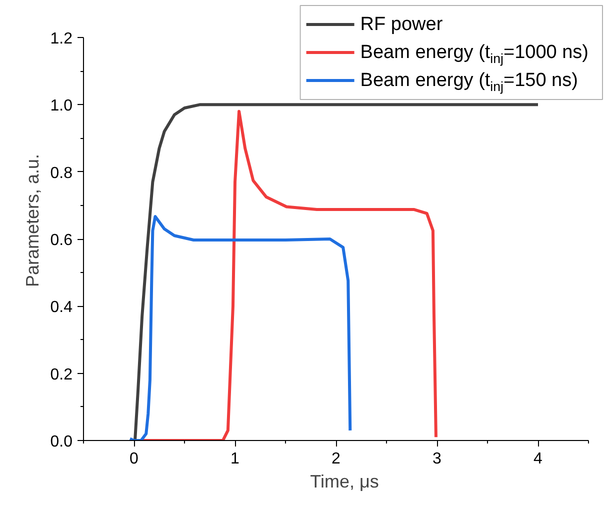 The width and height of the screenshot is (605, 509). Describe the element at coordinates (32, 221) in the screenshot. I see `y-axis-title: Parameters, a.u.` at that location.